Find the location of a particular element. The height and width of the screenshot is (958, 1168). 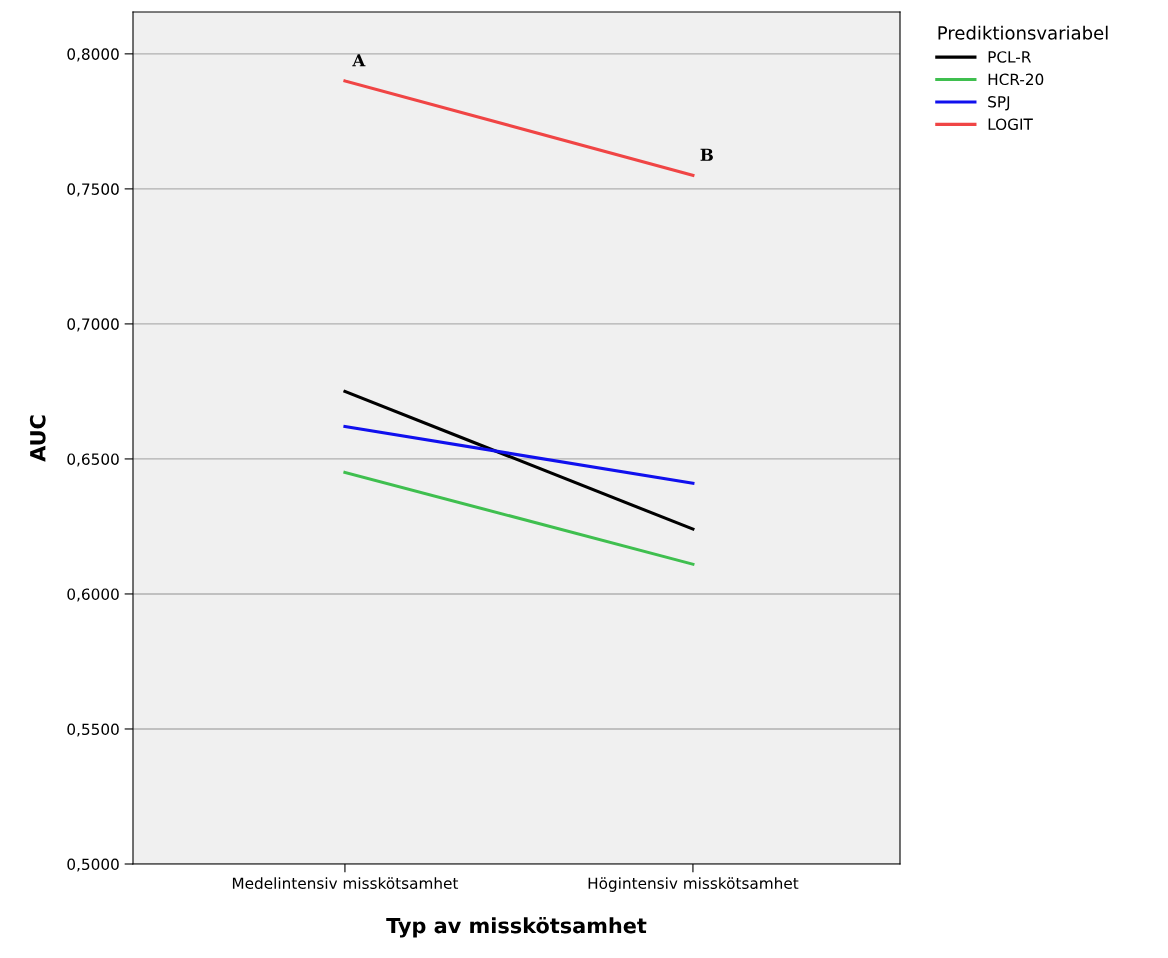

legend-label: PCL-R is located at coordinates (1009, 57).